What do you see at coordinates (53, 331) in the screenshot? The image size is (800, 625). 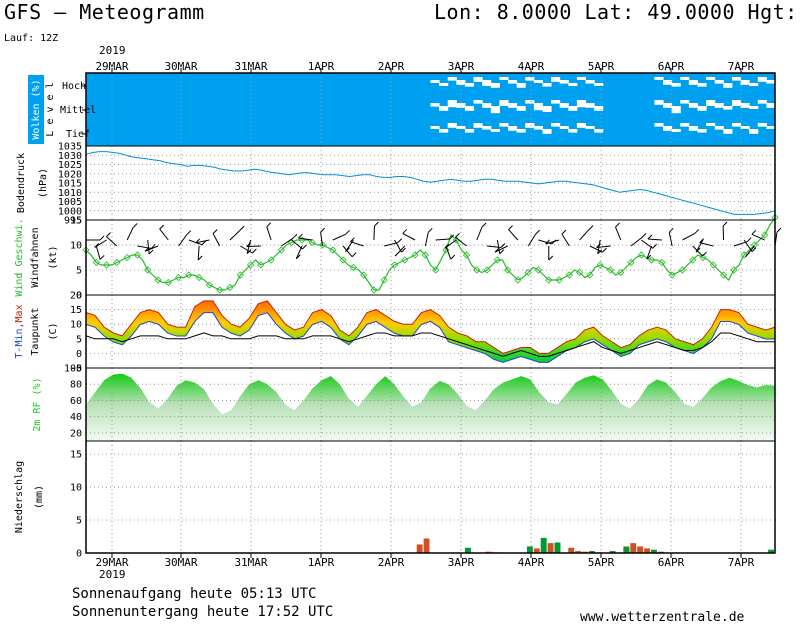 I see `temperature-unit: (C)` at bounding box center [53, 331].